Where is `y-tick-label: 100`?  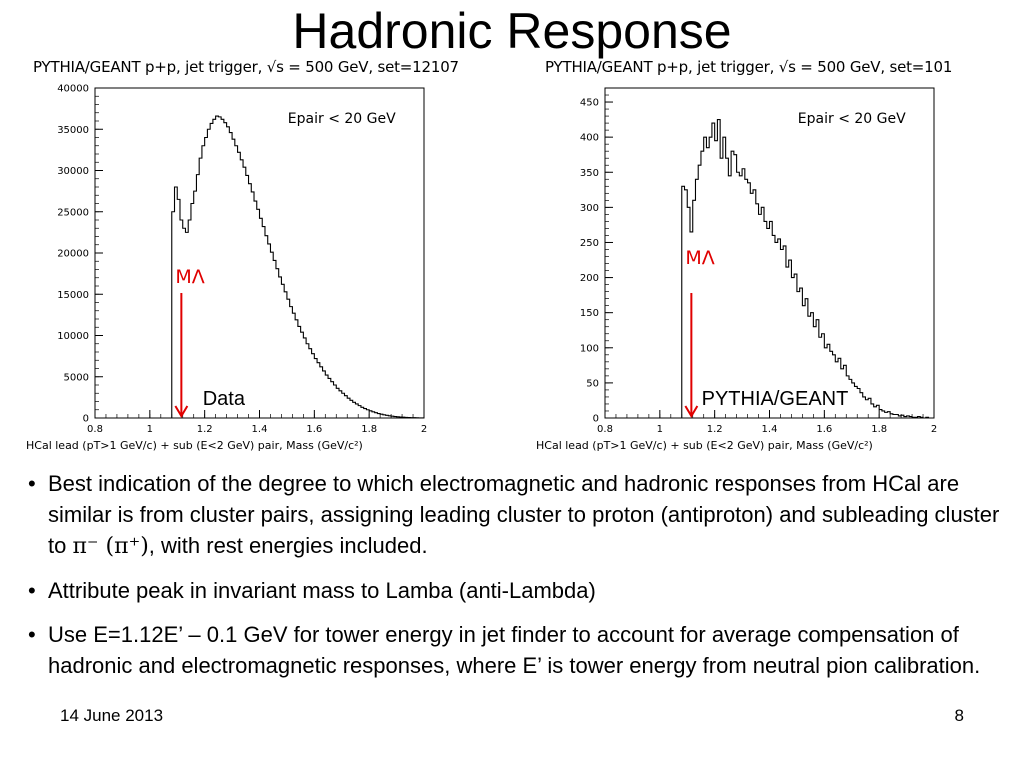 y-tick-label: 100 is located at coordinates (589, 348).